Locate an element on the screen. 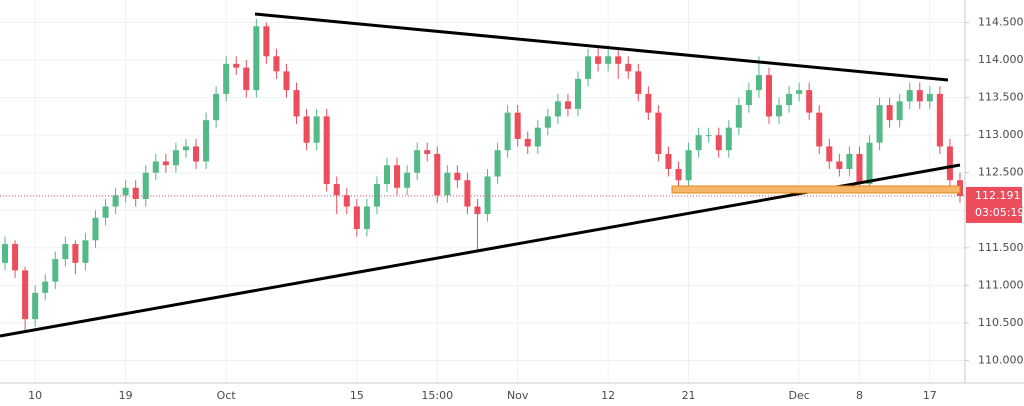 This screenshot has width=1024, height=406. support-zone is located at coordinates (816, 189).